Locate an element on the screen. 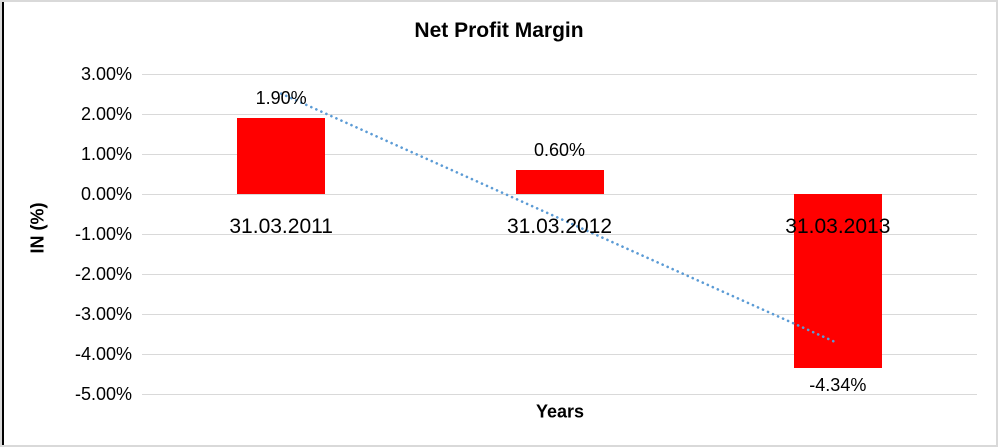  category-label: 31.03.2012 is located at coordinates (559, 226).